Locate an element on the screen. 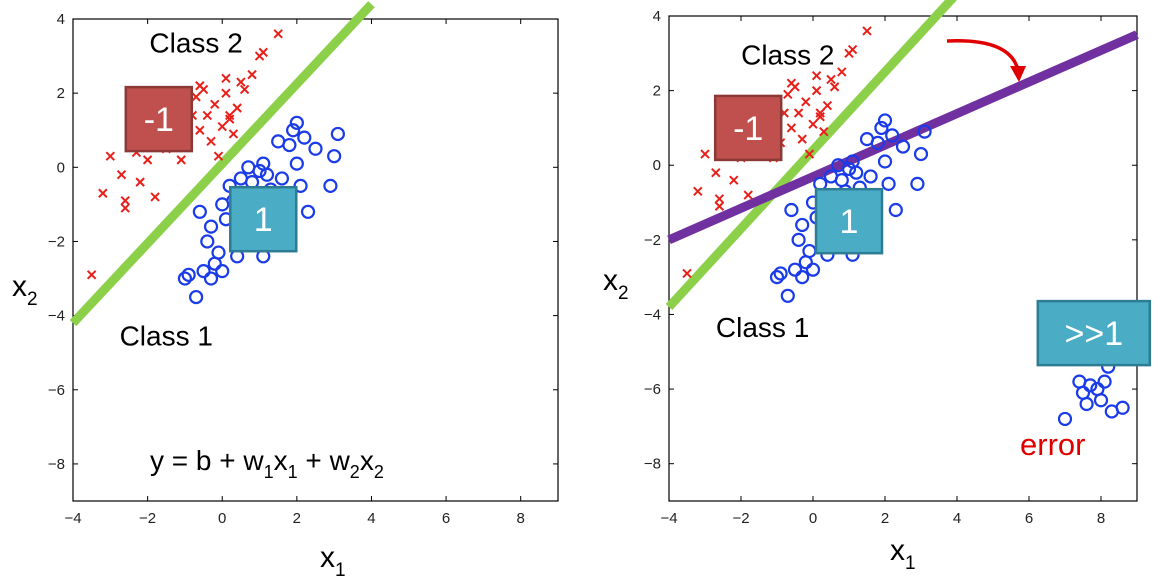 This screenshot has width=1161, height=581. y-tick-label: −6 is located at coordinates (652, 389).